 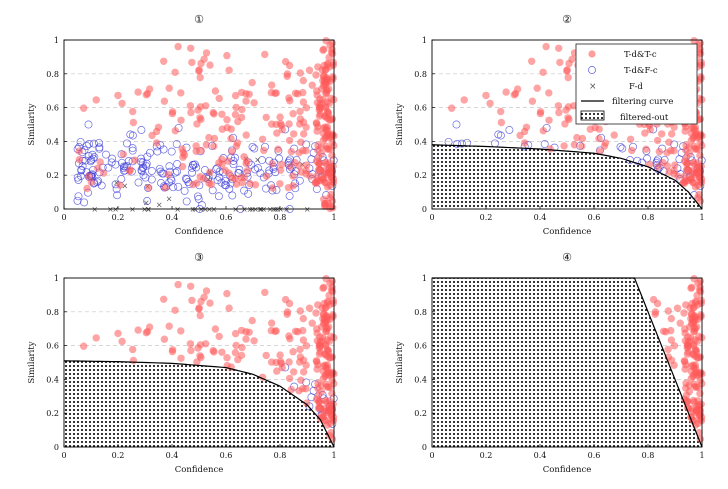 I want to click on y-axis-label: Similarity, so click(x=400, y=124).